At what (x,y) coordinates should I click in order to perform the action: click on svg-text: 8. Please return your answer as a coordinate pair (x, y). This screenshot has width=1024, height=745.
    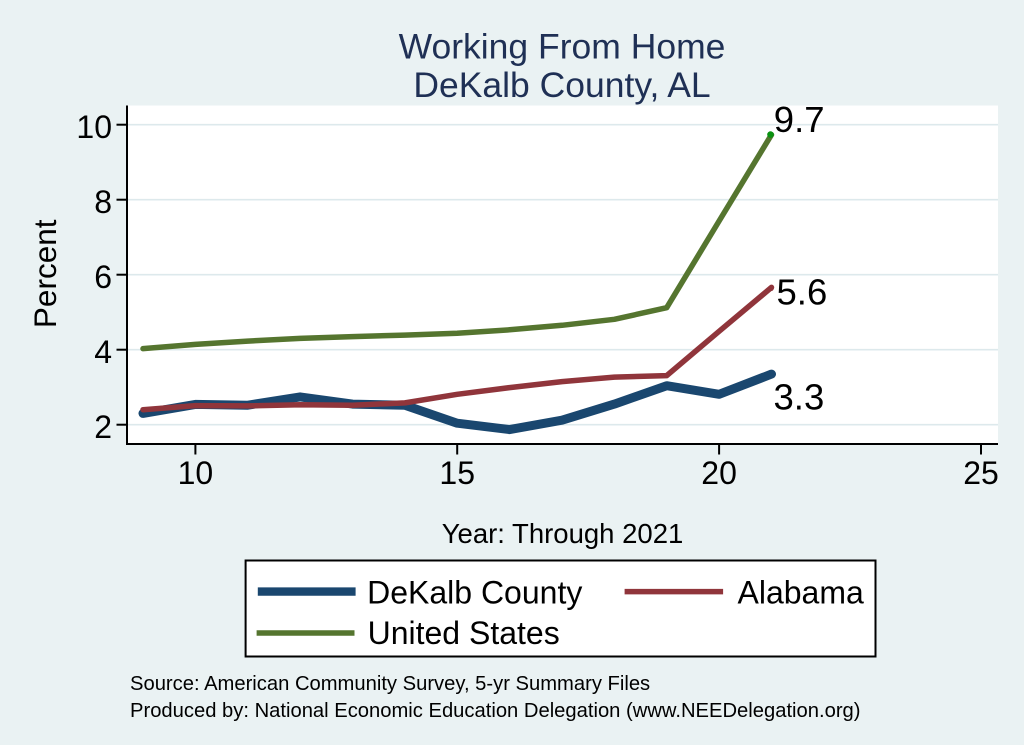
    Looking at the image, I should click on (103, 202).